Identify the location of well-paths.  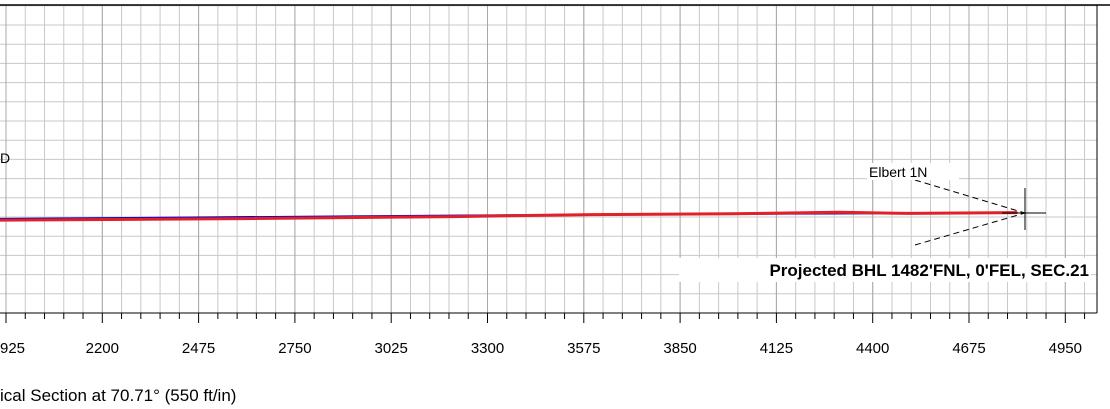
(509, 216).